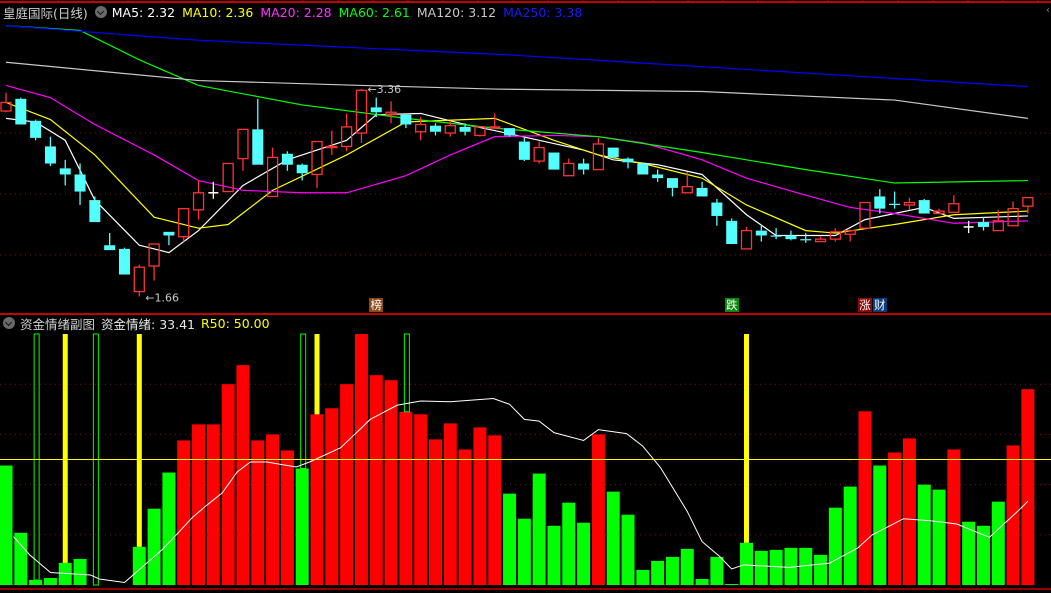 The image size is (1051, 593). I want to click on price-annotation-low: ←1.66, so click(162, 297).